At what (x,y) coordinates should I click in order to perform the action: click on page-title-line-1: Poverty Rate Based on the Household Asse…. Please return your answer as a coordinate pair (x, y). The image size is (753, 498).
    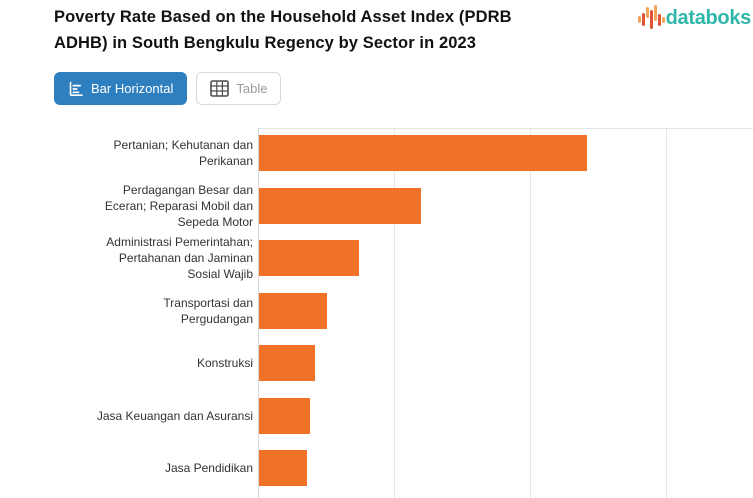
    Looking at the image, I should click on (283, 17).